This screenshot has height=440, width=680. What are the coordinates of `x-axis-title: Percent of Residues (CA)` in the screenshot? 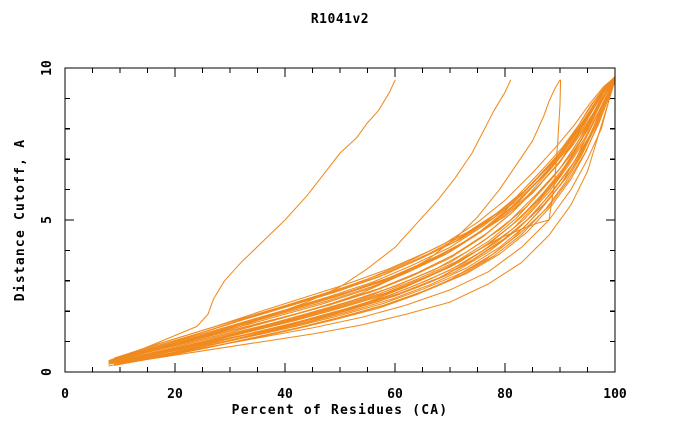 It's located at (340, 410).